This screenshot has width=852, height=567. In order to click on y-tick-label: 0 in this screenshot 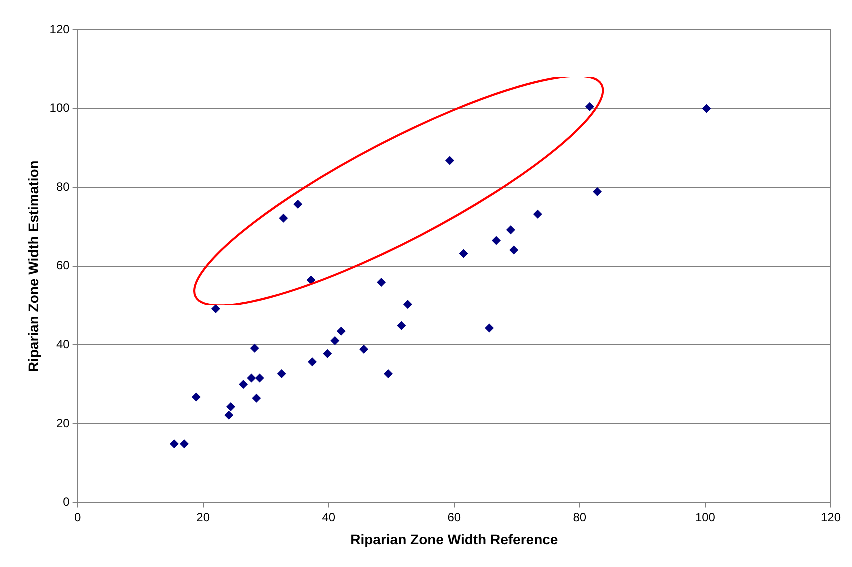, I will do `click(66, 502)`.